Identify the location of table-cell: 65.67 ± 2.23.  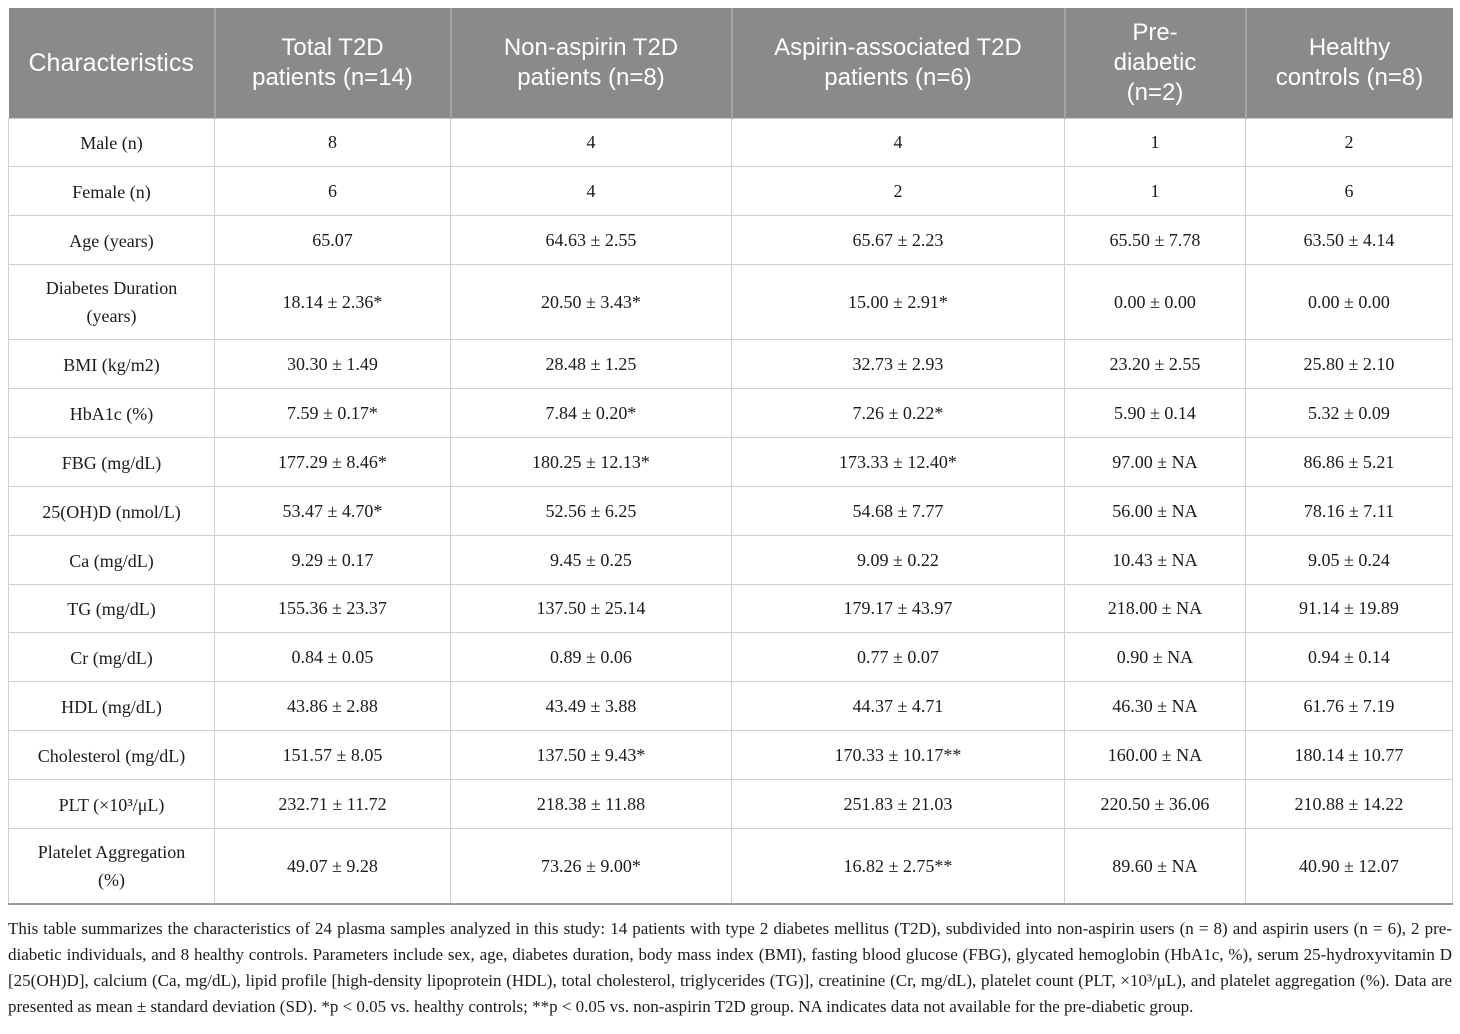
(898, 240).